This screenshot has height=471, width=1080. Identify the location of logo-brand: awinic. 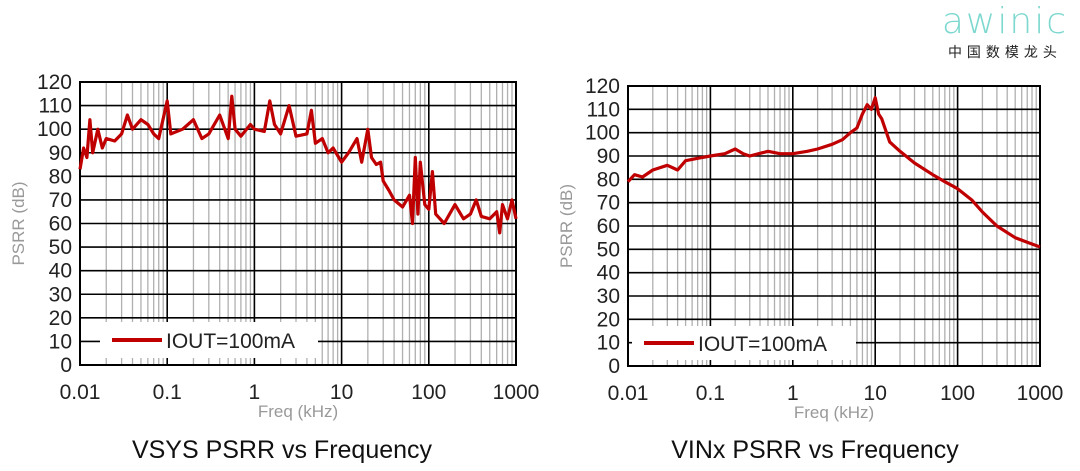
(1004, 21).